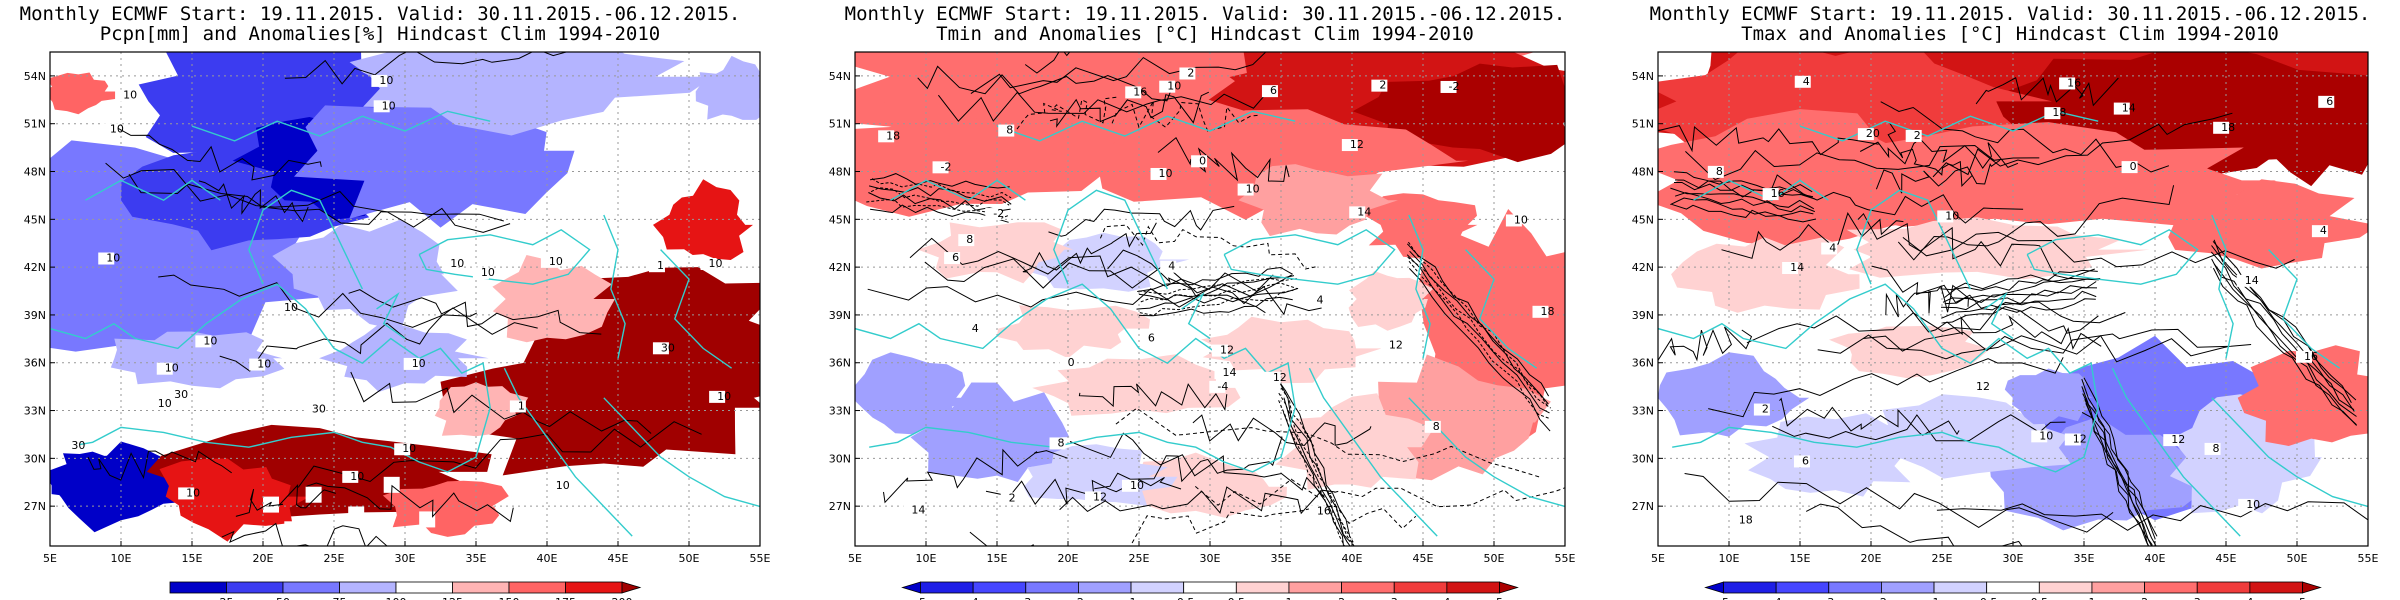  What do you see at coordinates (2228, 127) in the screenshot?
I see `contour-label: 18` at bounding box center [2228, 127].